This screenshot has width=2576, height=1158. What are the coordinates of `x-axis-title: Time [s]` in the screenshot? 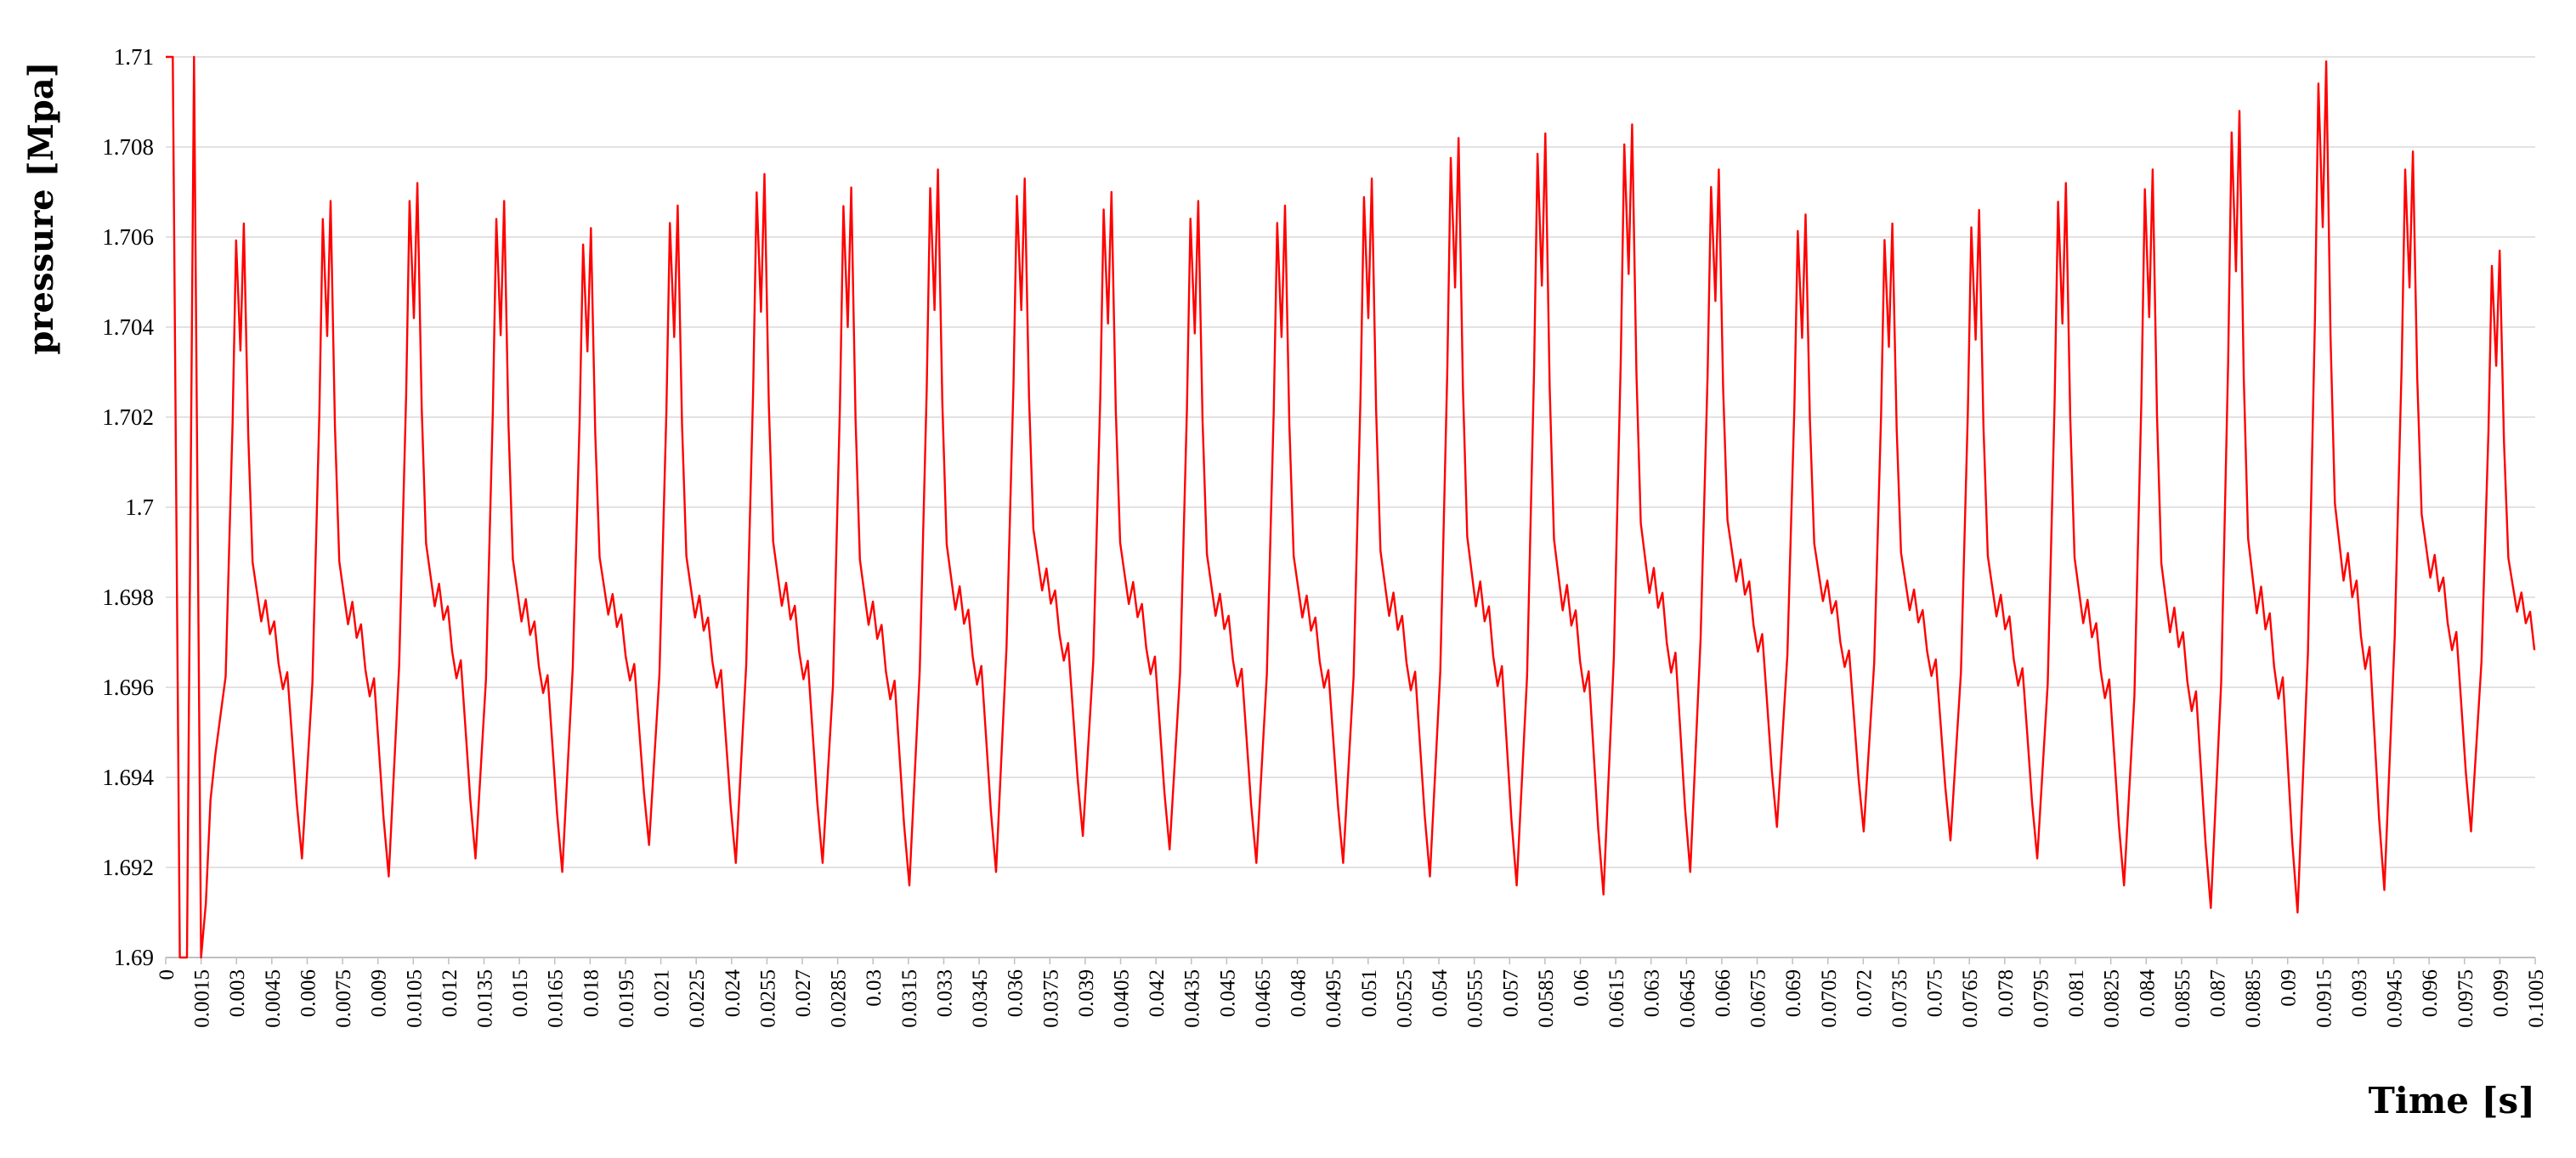 It's located at (2452, 1100).